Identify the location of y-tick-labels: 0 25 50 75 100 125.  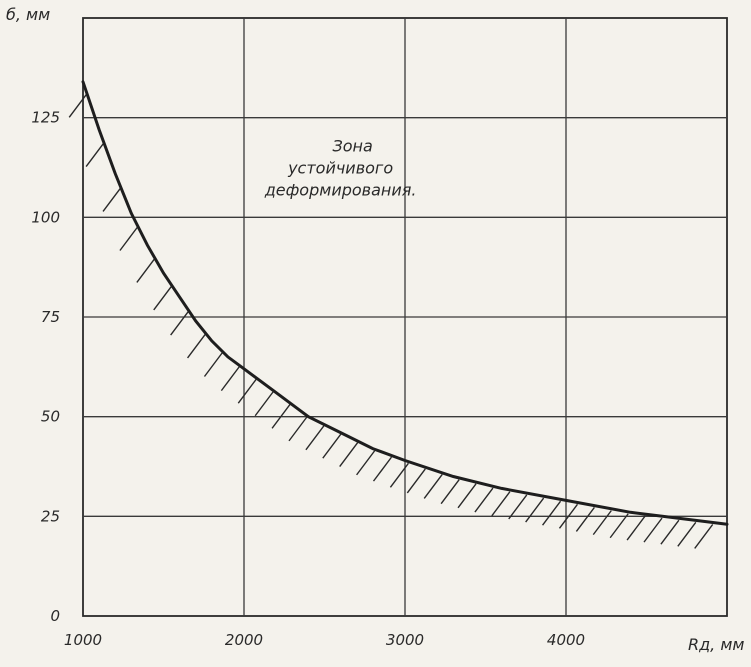
(45, 367).